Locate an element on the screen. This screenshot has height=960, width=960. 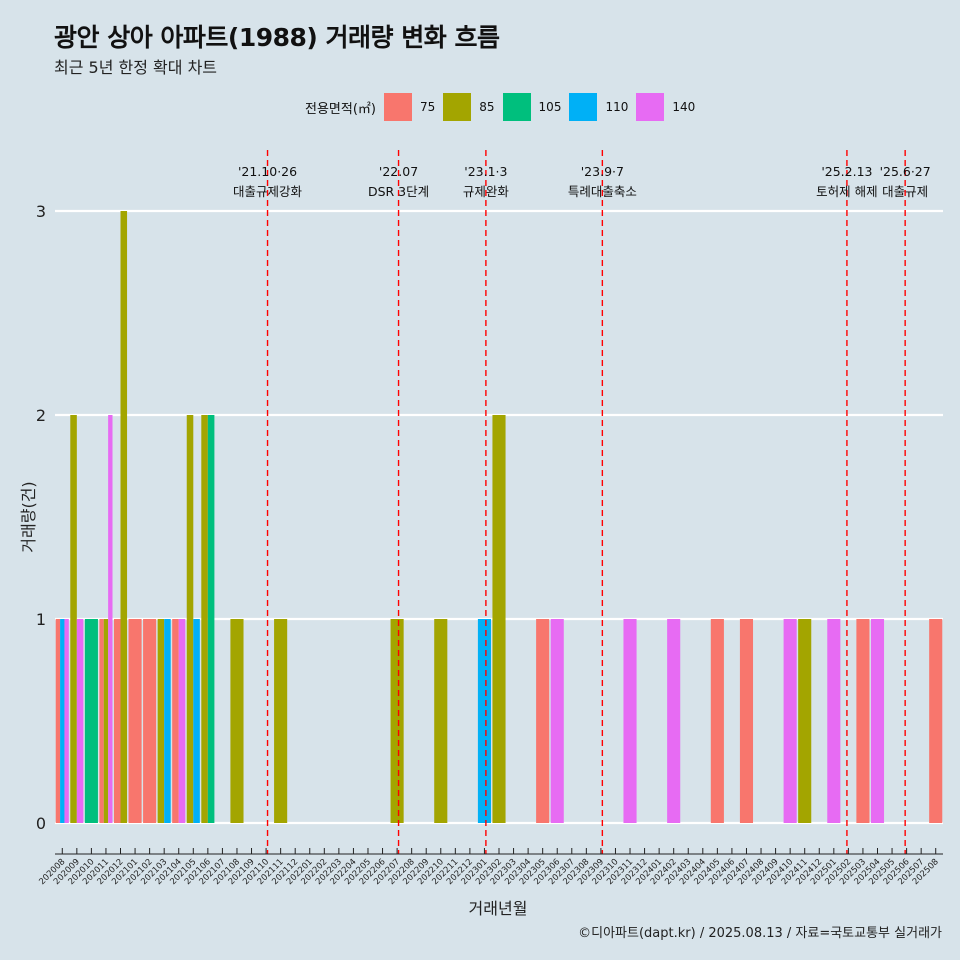
event-label: DSR 3단계 is located at coordinates (398, 191).